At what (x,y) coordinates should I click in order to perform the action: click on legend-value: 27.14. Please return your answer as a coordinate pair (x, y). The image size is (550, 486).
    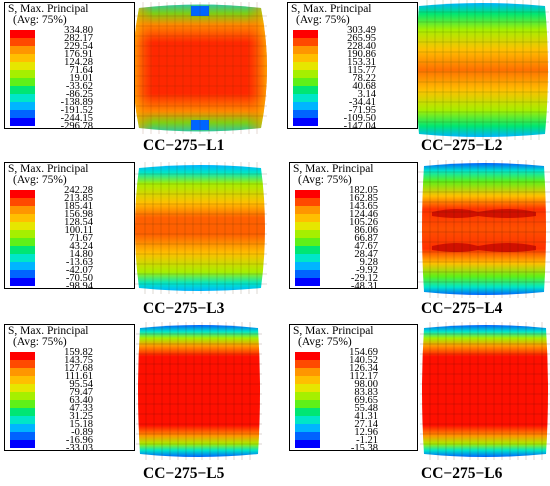
    Looking at the image, I should click on (366, 424).